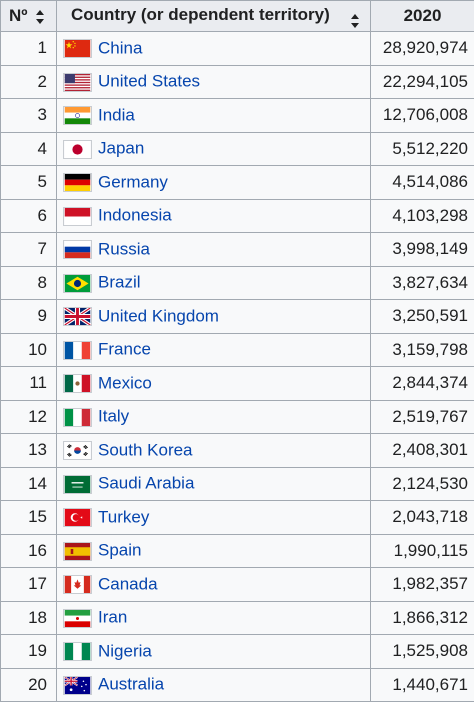 The height and width of the screenshot is (702, 474). I want to click on value-cell: 1,525,908, so click(422, 652).